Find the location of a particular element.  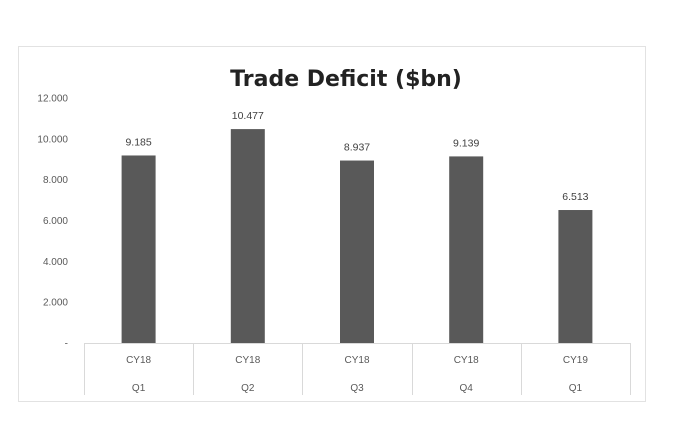

x-tick-label-quarter: Q4 is located at coordinates (467, 388).